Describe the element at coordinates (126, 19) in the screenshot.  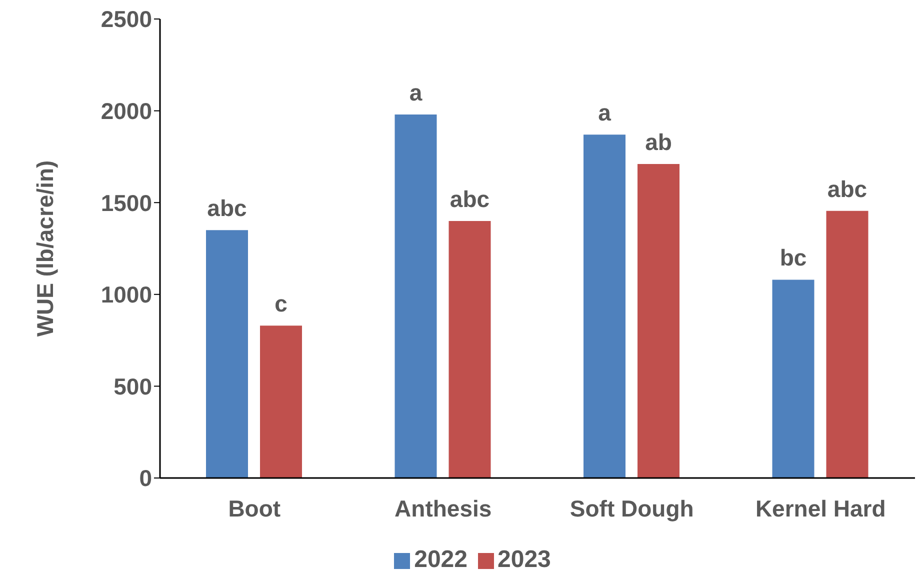
I see `y-tick-label: 2500` at that location.